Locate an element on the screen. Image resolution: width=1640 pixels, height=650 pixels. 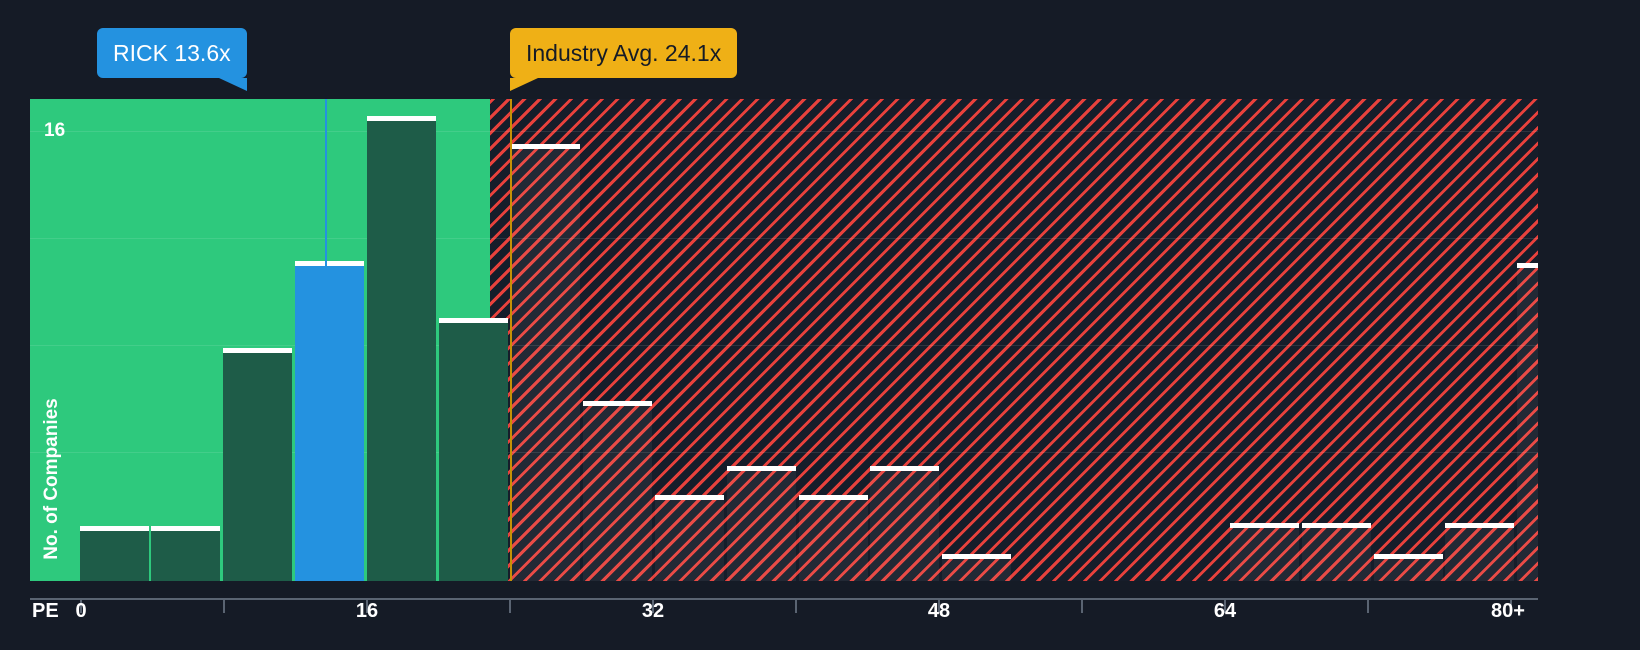
x-tick-label-16: 16 is located at coordinates (367, 611).